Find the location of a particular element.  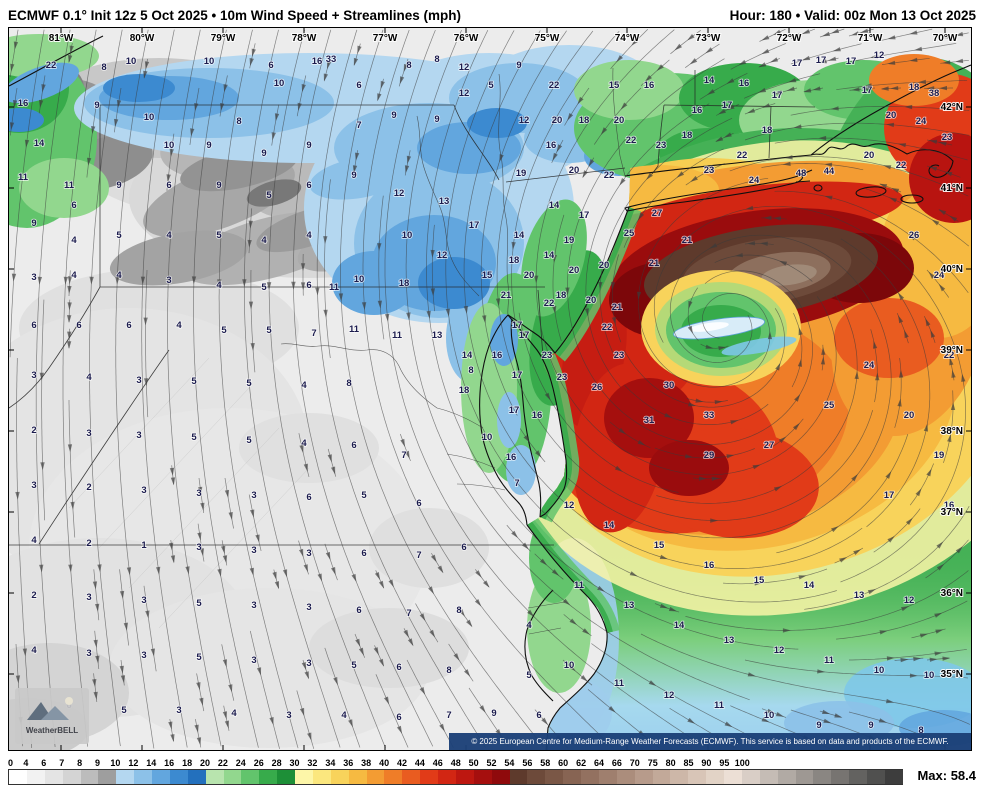

latitude-label: 35°N is located at coordinates (952, 674).